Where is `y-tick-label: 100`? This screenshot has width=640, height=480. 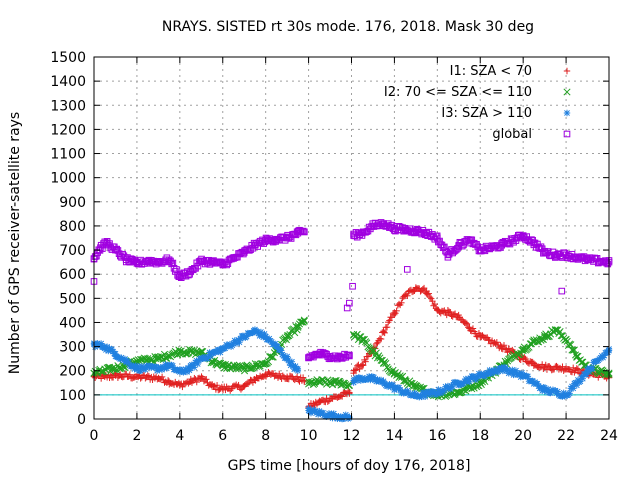
y-tick-label: 100 is located at coordinates (72, 396).